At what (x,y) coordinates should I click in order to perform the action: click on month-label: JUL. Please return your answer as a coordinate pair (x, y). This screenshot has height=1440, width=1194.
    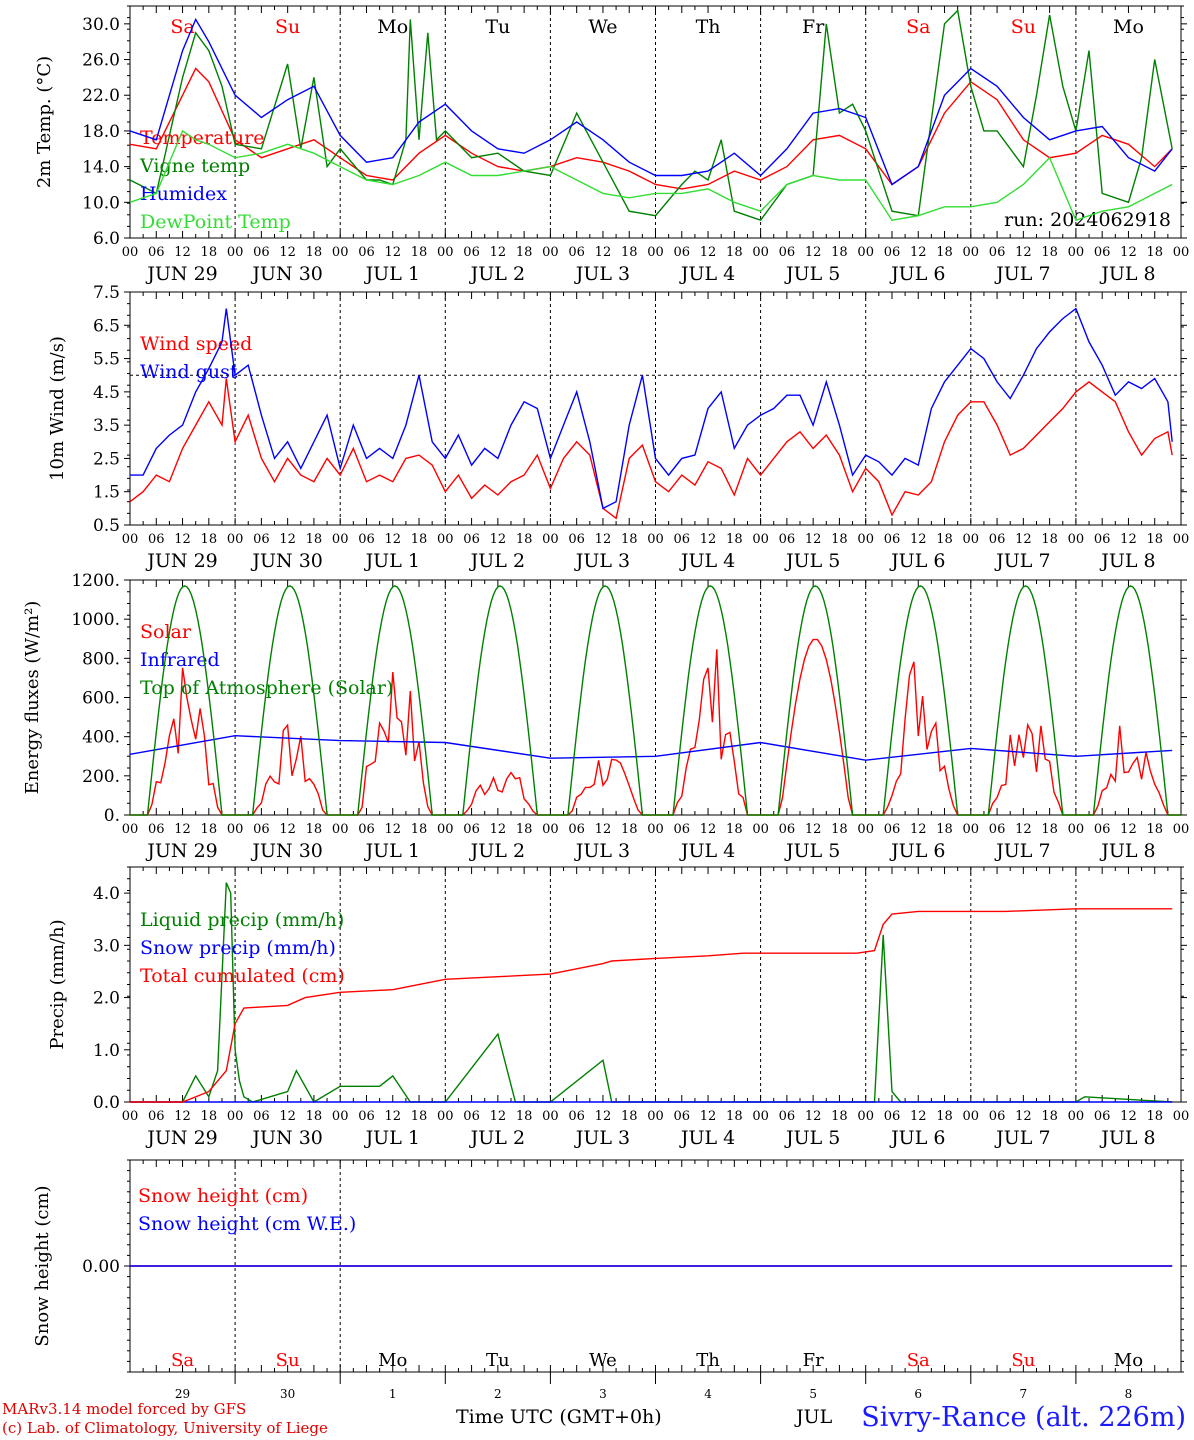
    Looking at the image, I should click on (814, 1417).